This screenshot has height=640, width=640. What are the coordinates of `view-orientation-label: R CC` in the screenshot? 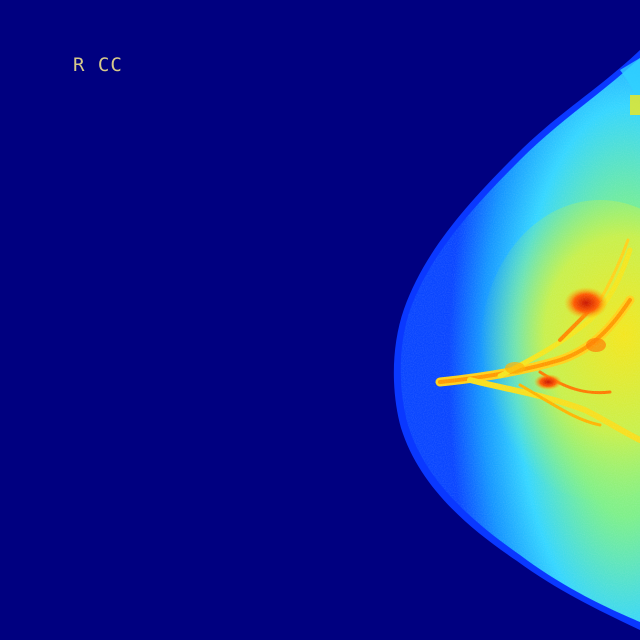 It's located at (98, 65).